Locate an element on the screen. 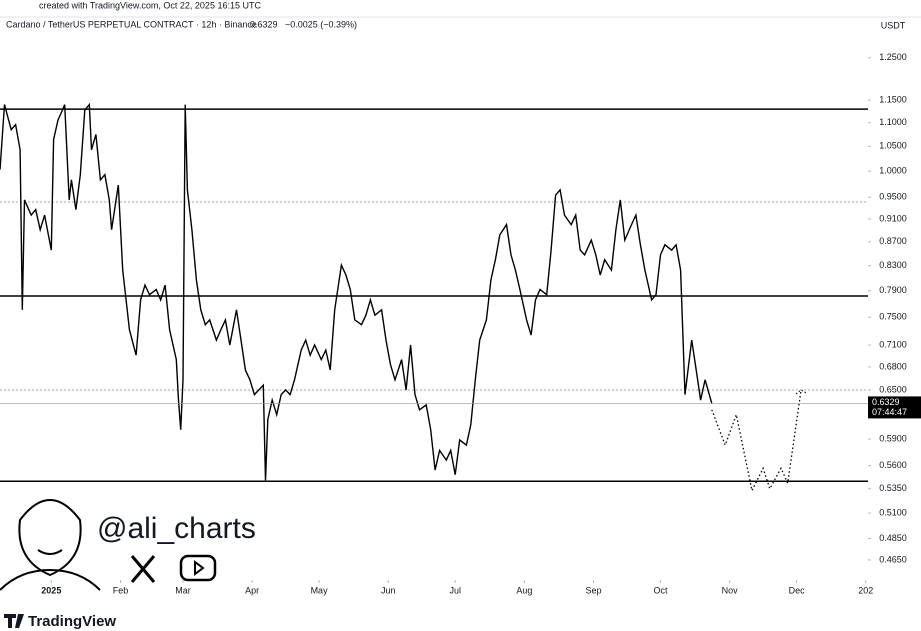 The width and height of the screenshot is (921, 631). y-tick-label: 0.9100 is located at coordinates (893, 218).